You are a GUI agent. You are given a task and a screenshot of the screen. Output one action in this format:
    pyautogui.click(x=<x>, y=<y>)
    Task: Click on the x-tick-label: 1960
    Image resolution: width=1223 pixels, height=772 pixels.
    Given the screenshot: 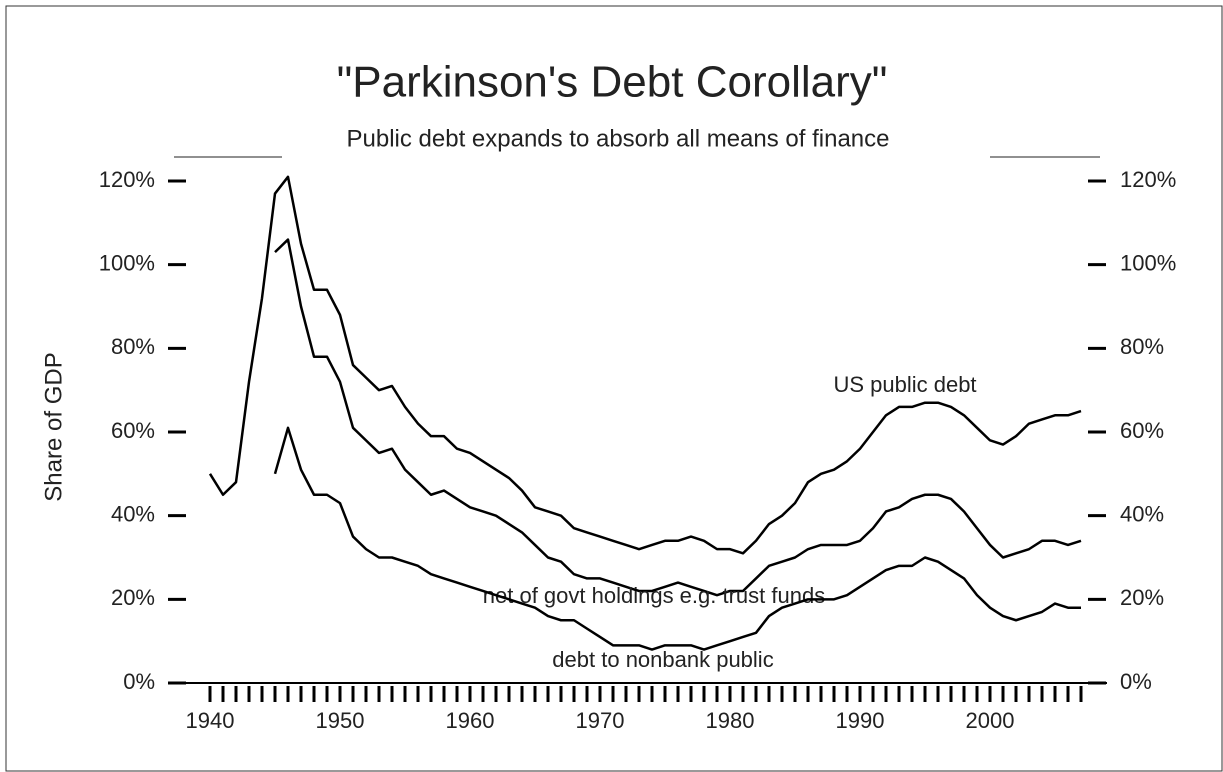 What is the action you would take?
    pyautogui.click(x=470, y=720)
    